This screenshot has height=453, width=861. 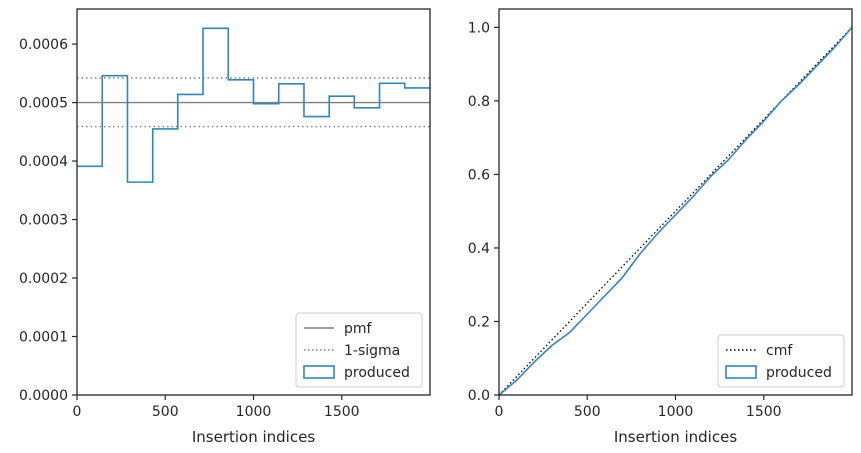 I want to click on y-tick-label: 0.0005, so click(x=43, y=104).